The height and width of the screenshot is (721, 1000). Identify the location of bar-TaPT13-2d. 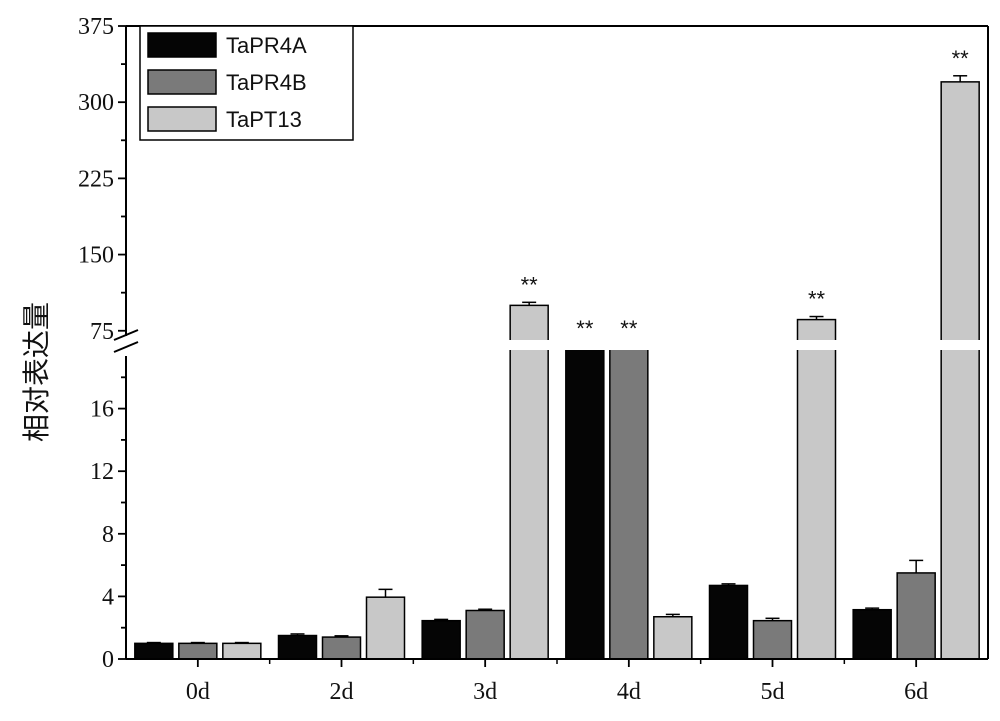
(385, 628).